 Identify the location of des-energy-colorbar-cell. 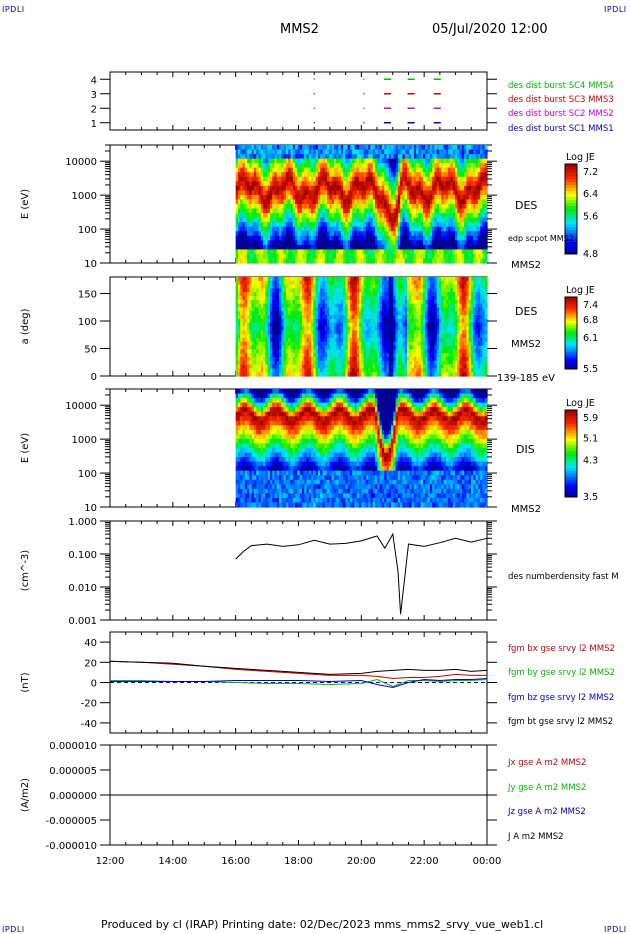
(571, 172).